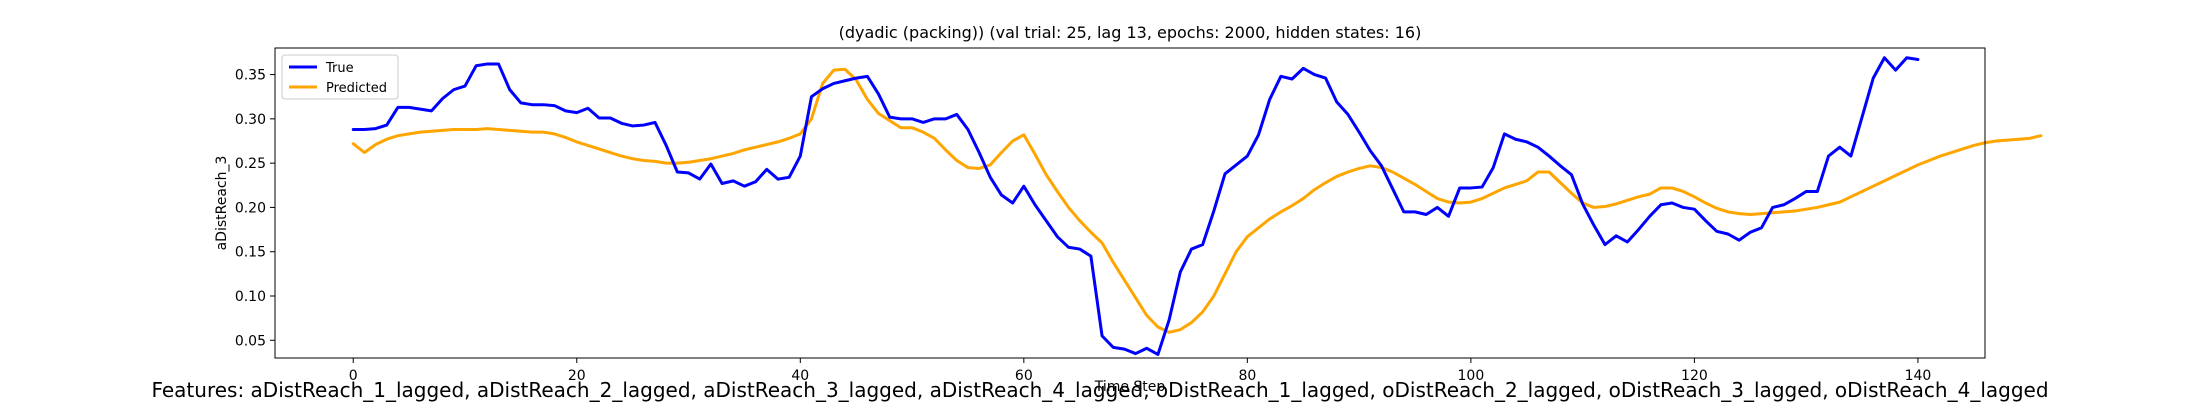 The image size is (2200, 402). I want to click on y-tick-label: 0.05, so click(250, 341).